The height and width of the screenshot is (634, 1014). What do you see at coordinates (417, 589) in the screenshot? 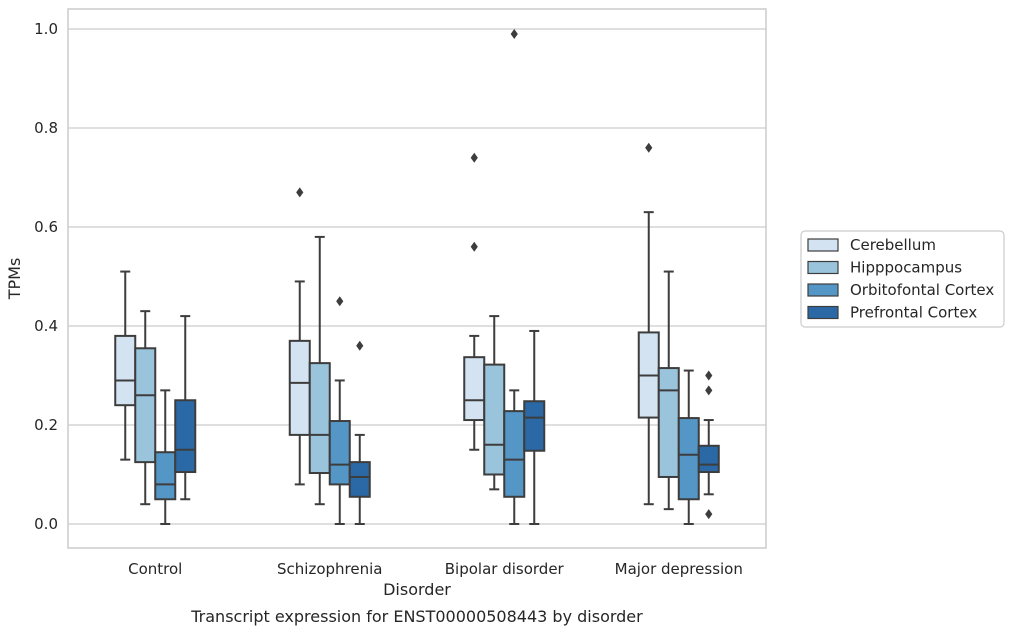
I see `x-axis-title: Disorder` at bounding box center [417, 589].